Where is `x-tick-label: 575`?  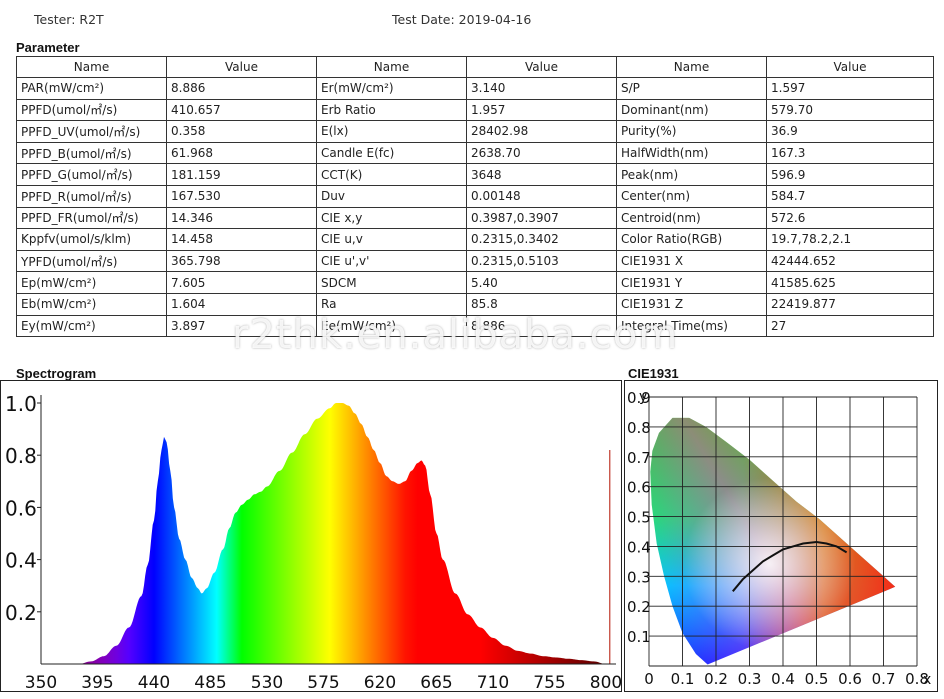 x-tick-label: 575 is located at coordinates (323, 682).